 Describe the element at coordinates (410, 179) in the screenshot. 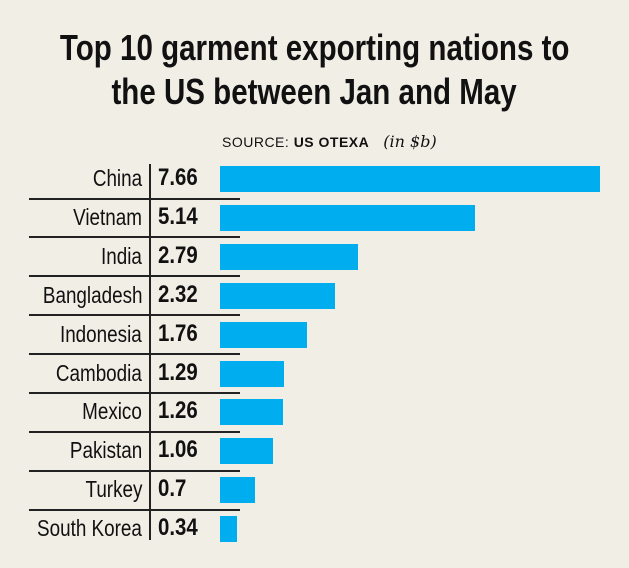

I see `bar-china` at that location.